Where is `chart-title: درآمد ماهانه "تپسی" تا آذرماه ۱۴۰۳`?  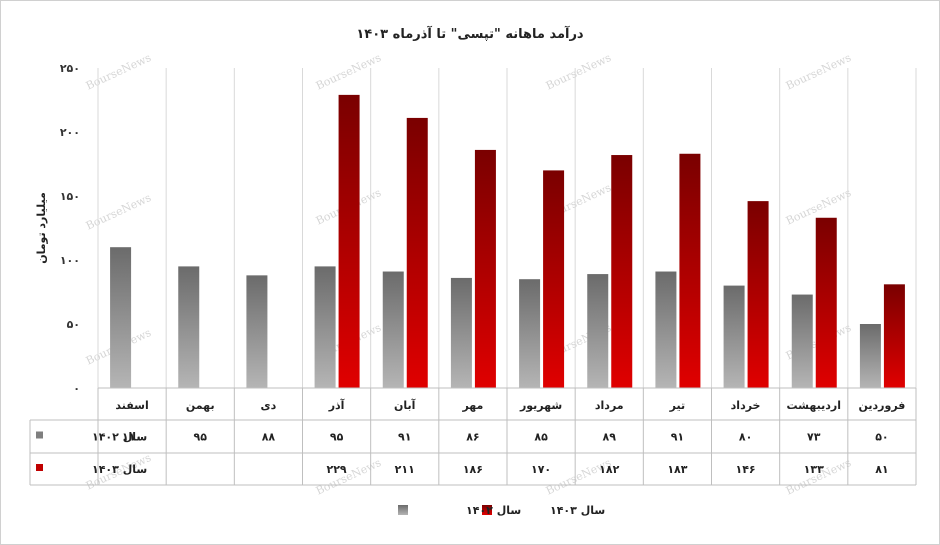
chart-title: درآمد ماهانه "تپسی" تا آذرماه ۱۴۰۳ is located at coordinates (470, 33).